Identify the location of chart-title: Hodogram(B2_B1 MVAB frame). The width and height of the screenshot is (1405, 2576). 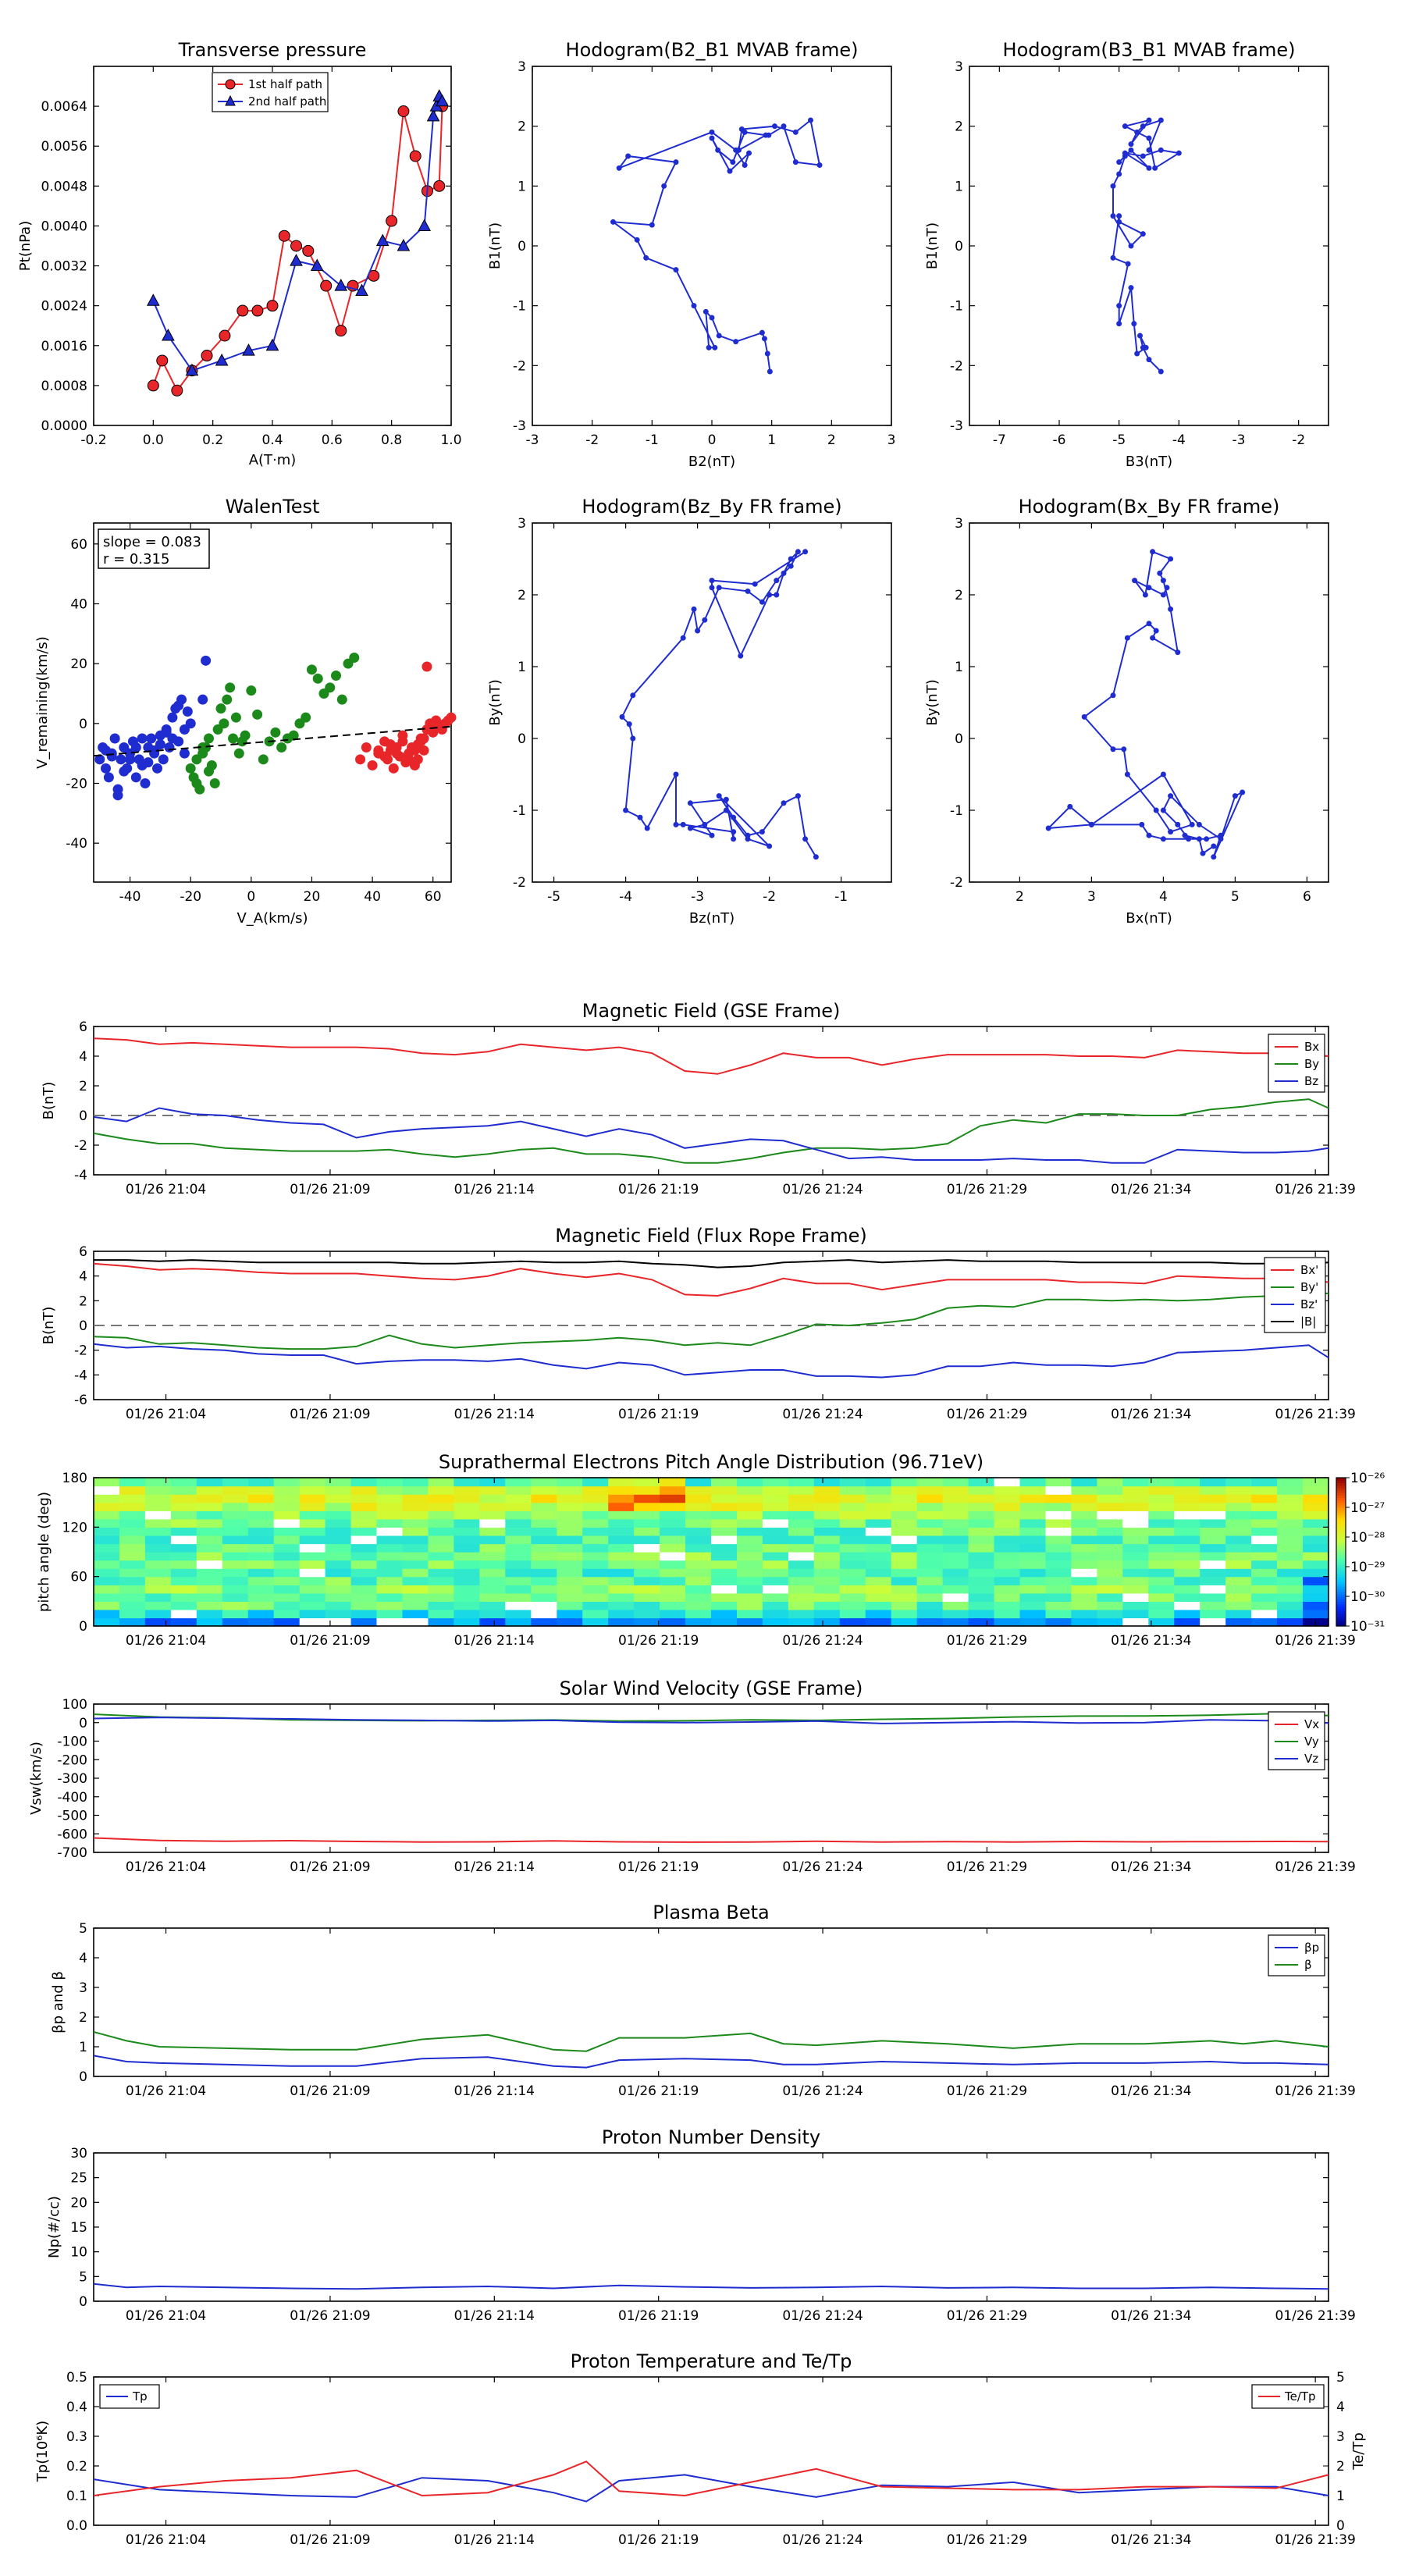
(713, 50).